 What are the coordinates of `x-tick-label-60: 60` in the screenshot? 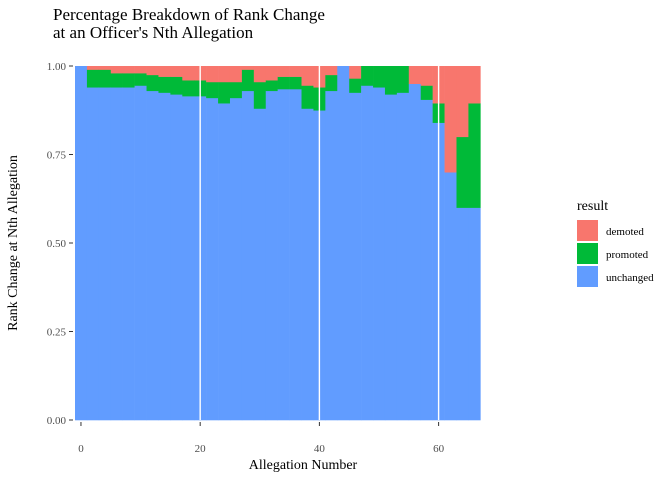 It's located at (439, 449).